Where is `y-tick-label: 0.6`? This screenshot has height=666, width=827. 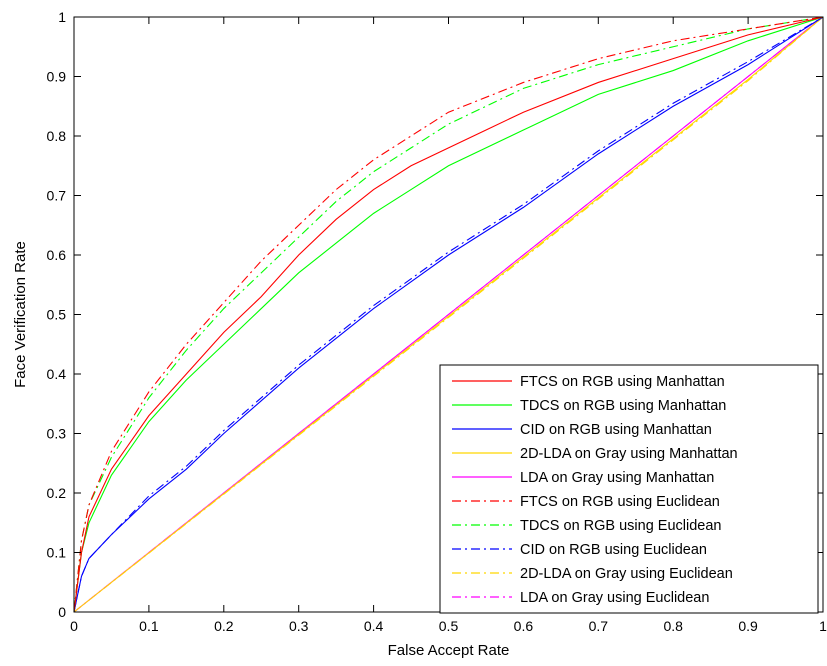
y-tick-label: 0.6 is located at coordinates (57, 255).